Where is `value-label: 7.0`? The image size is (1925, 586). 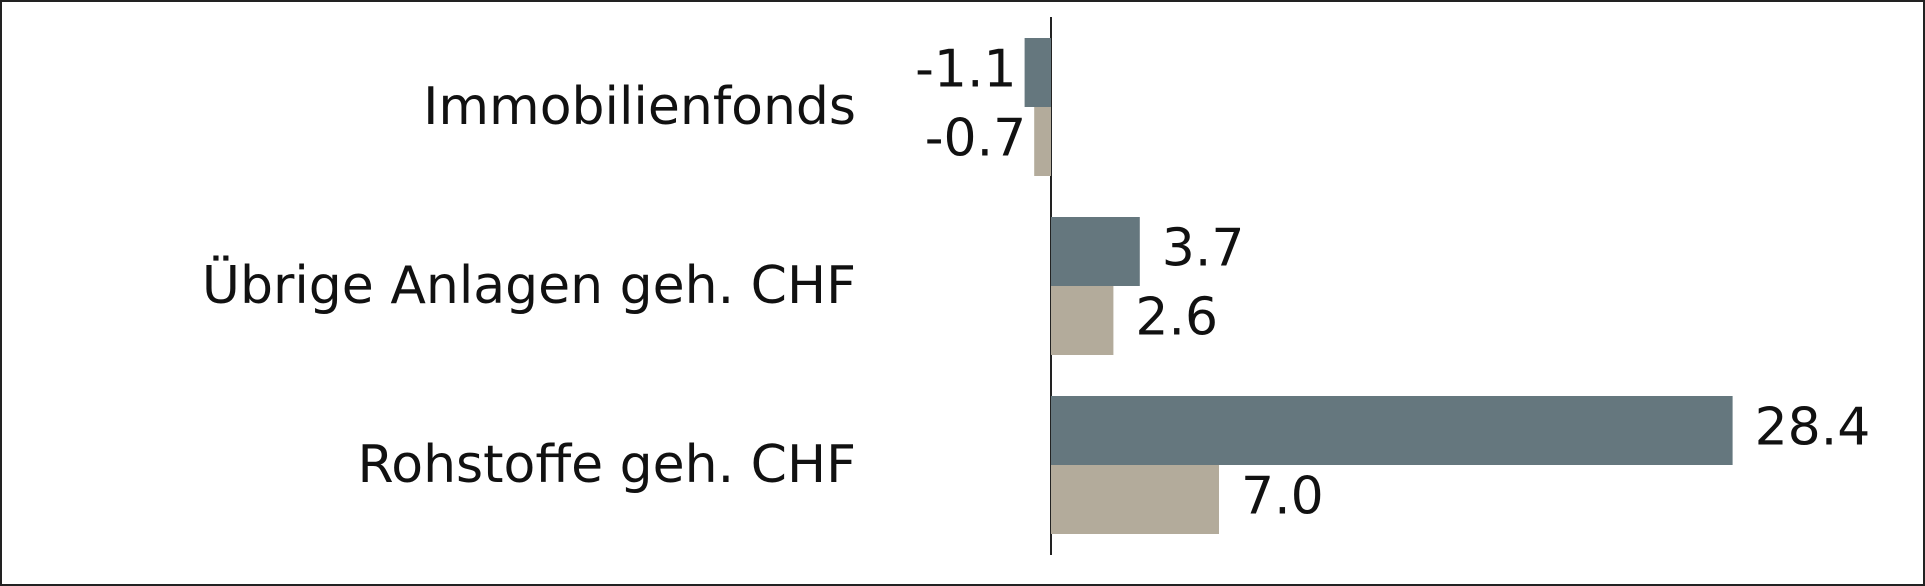
value-label: 7.0 is located at coordinates (1282, 497).